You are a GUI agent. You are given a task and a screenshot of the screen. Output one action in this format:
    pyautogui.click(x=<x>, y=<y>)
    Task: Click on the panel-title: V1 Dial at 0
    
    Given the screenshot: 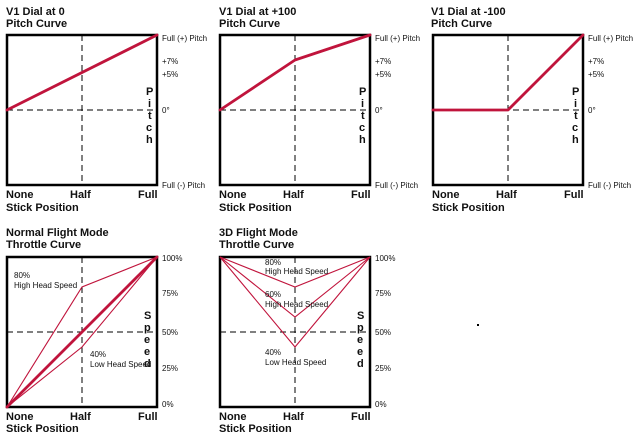 What is the action you would take?
    pyautogui.click(x=35, y=12)
    